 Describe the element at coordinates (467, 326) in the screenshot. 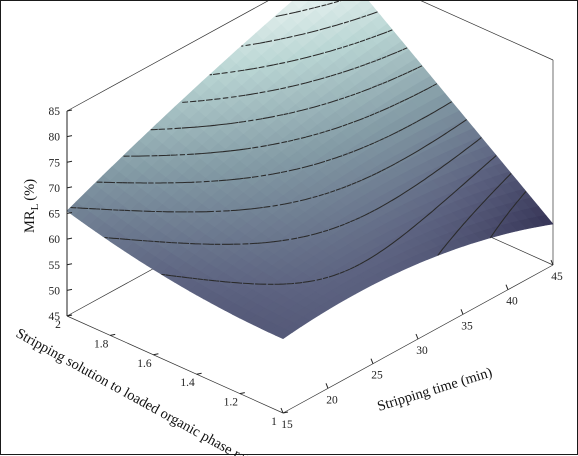

I see `x-tick-label: 35` at that location.